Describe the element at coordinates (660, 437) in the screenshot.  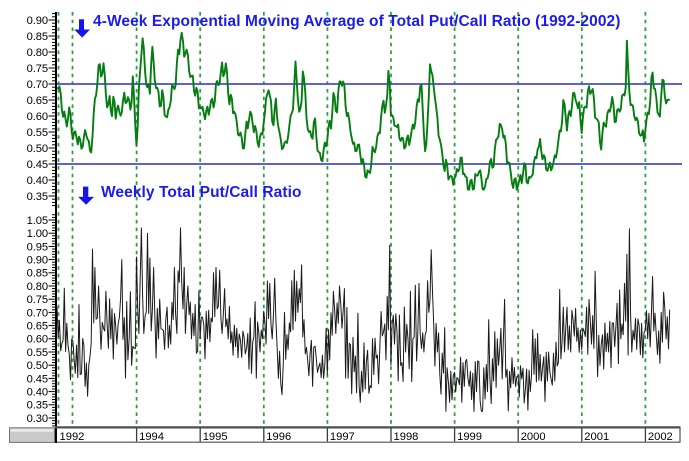
I see `svg-text: 2002` at that location.